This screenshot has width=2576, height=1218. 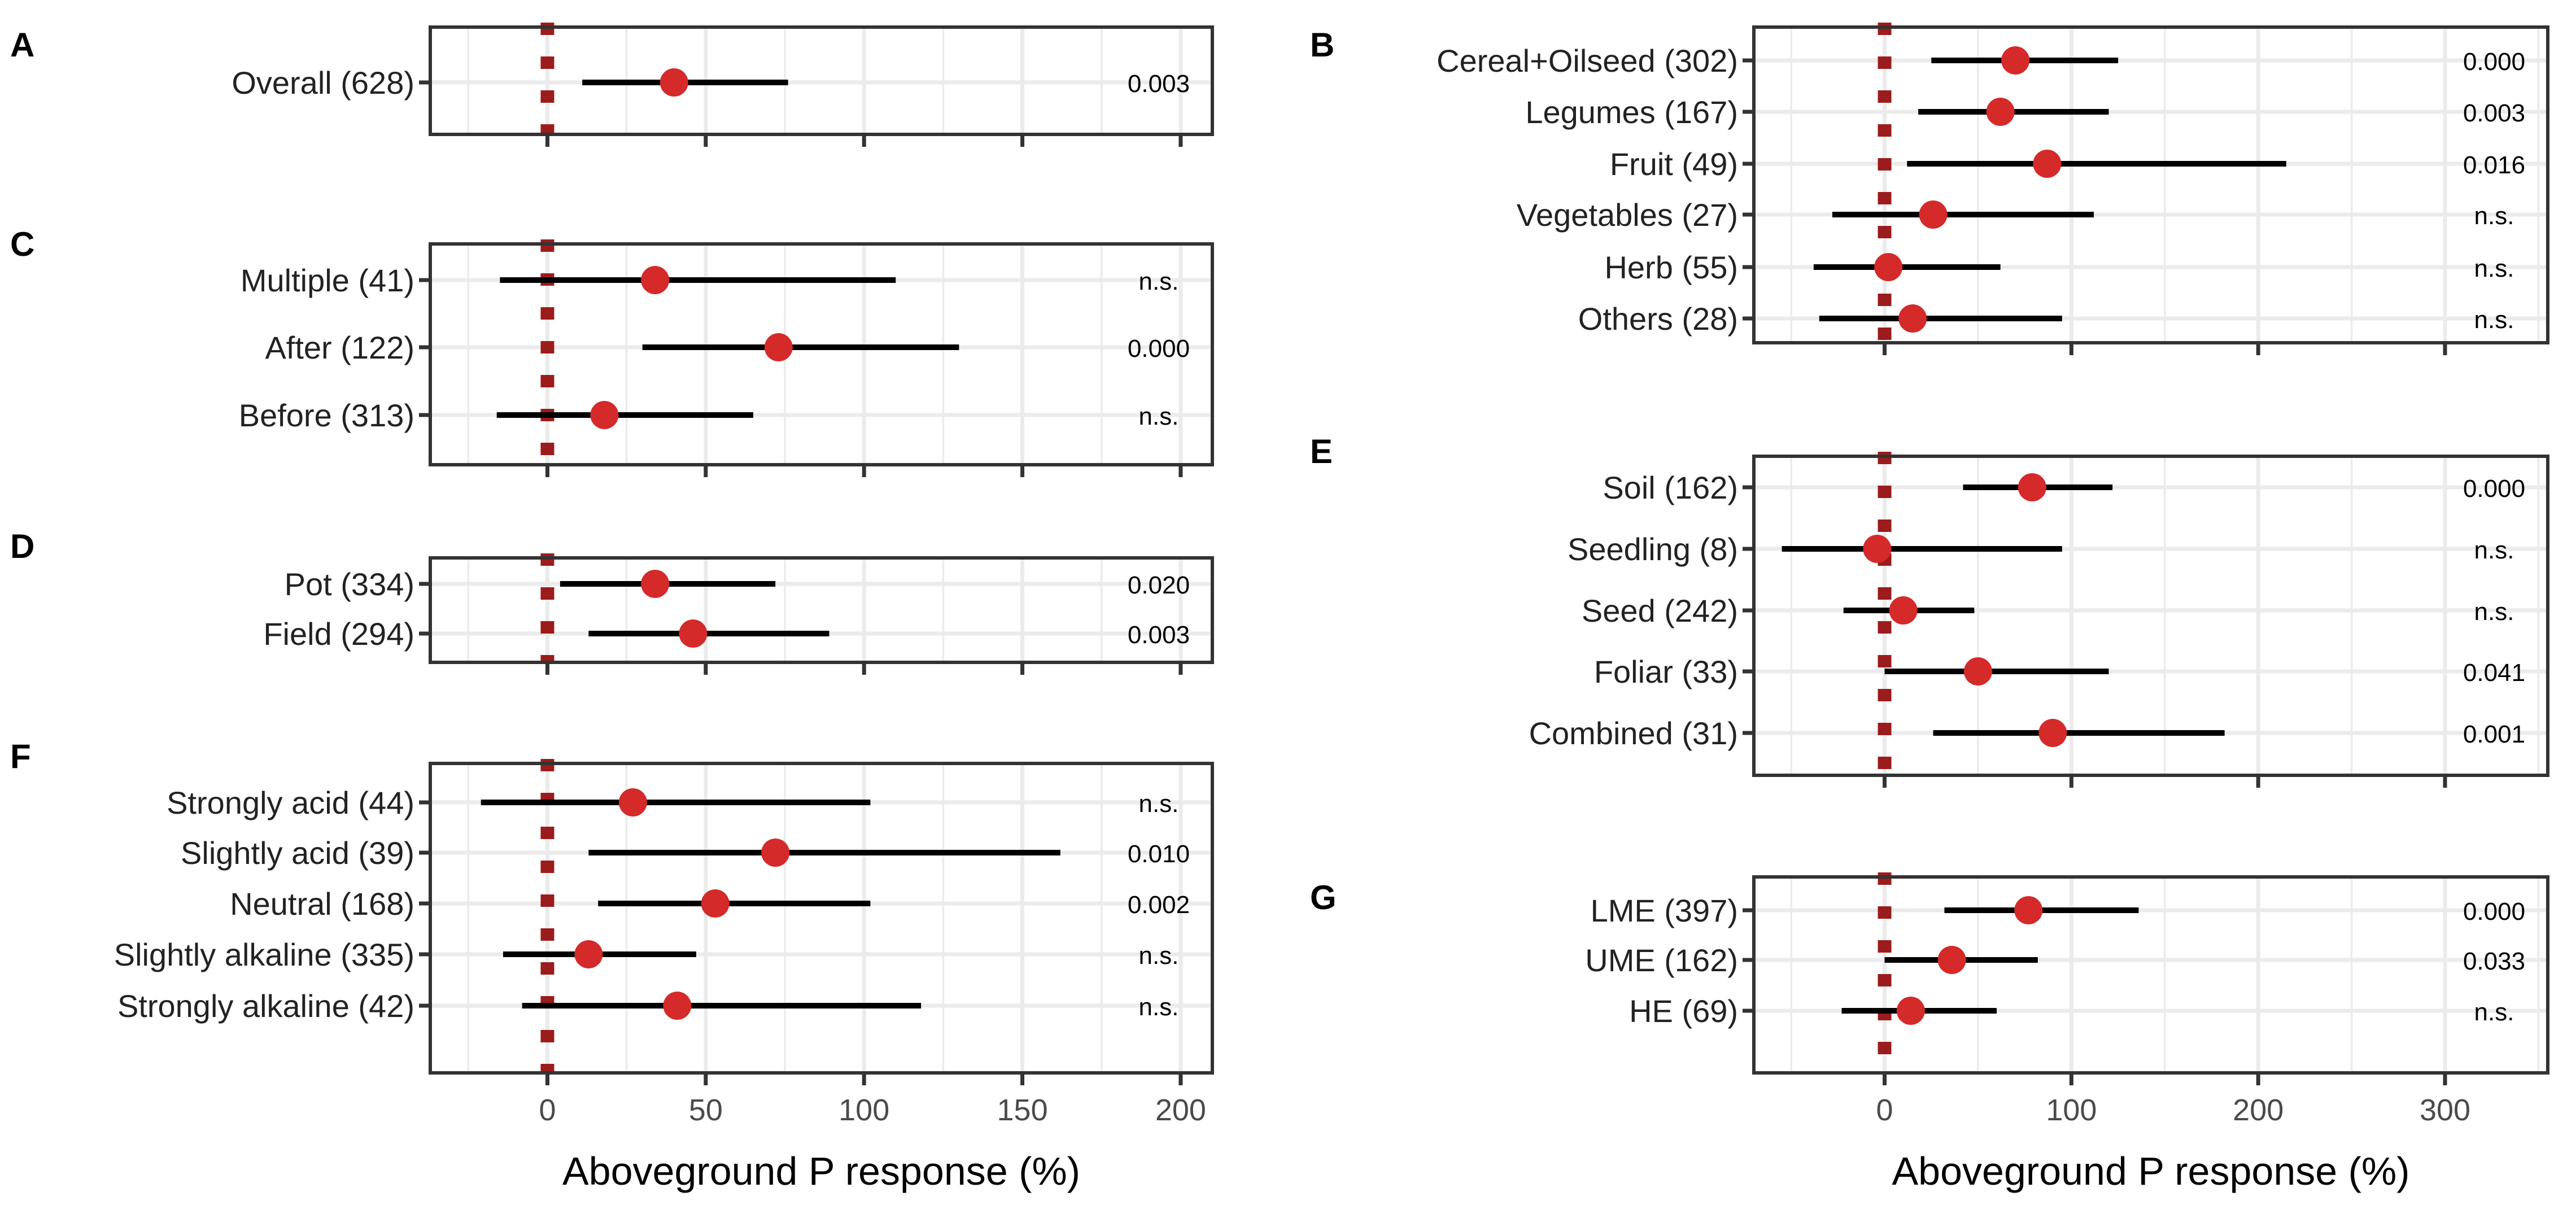 I want to click on panel-letter: G, so click(x=1324, y=897).